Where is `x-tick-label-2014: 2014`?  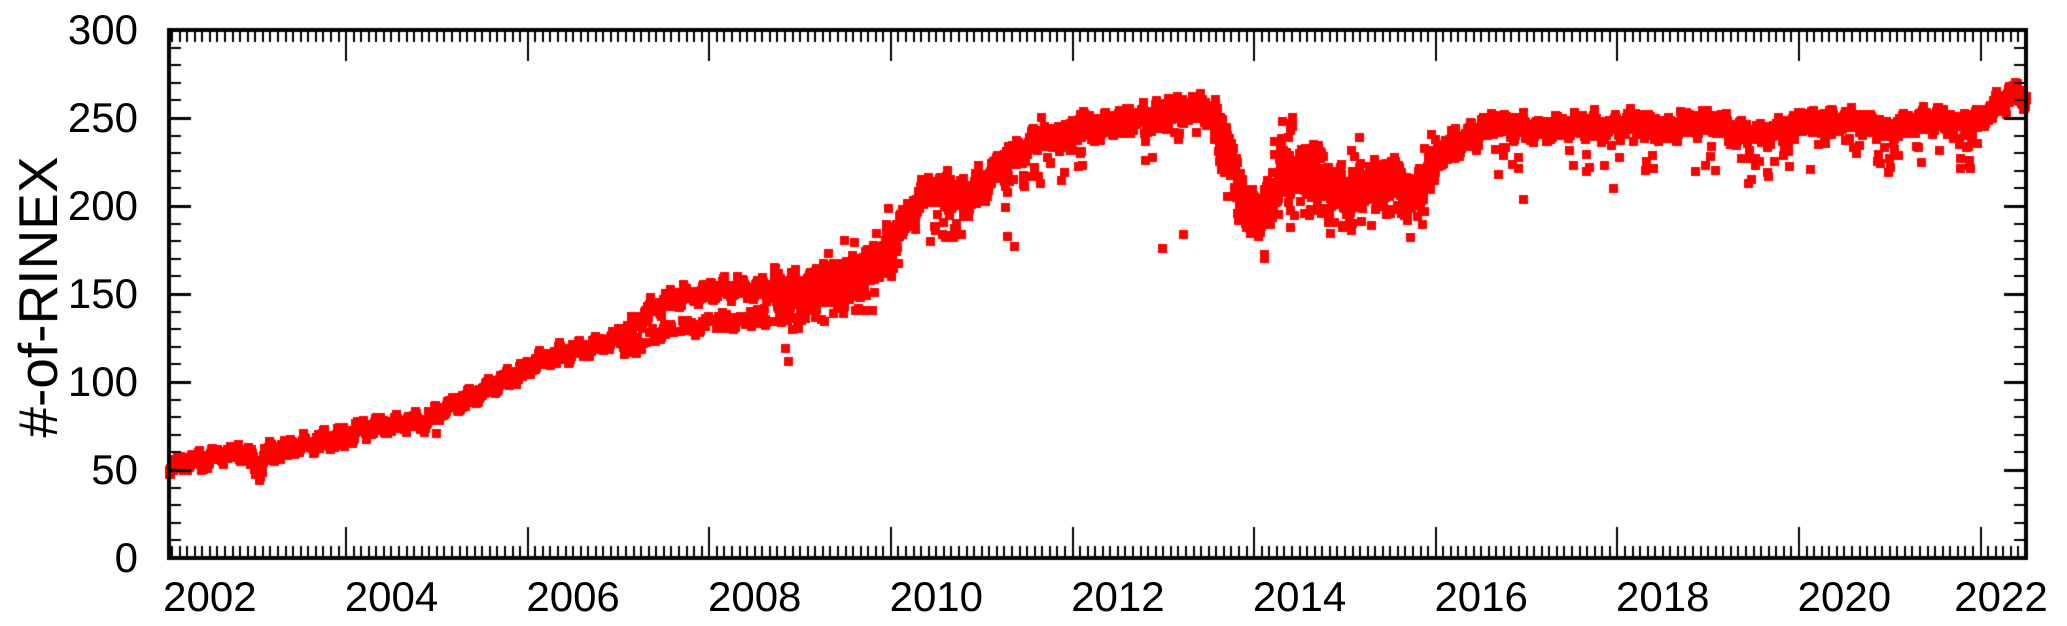
x-tick-label-2014: 2014 is located at coordinates (1299, 596).